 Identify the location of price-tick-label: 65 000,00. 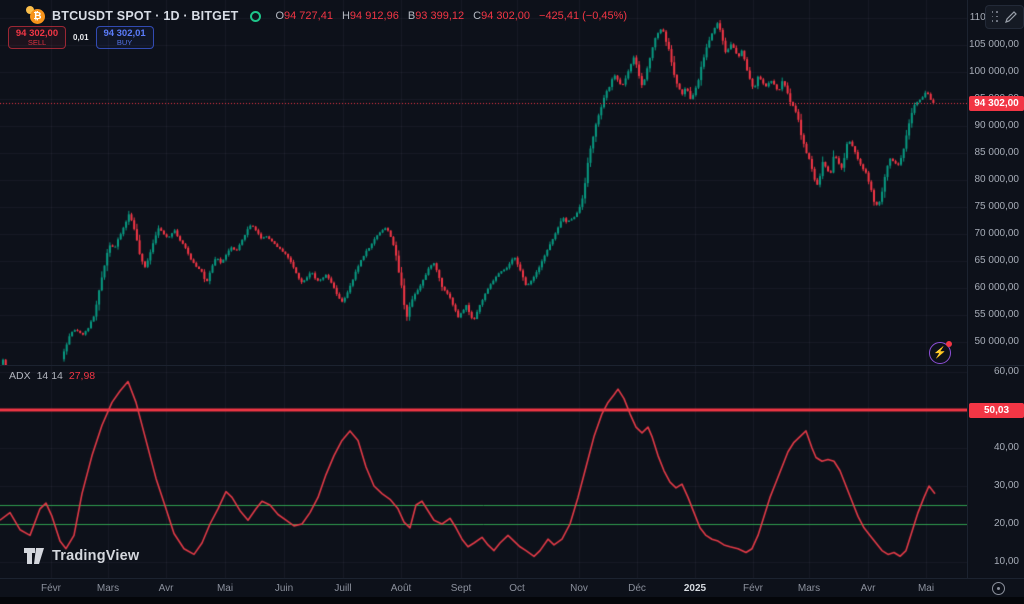
(997, 260).